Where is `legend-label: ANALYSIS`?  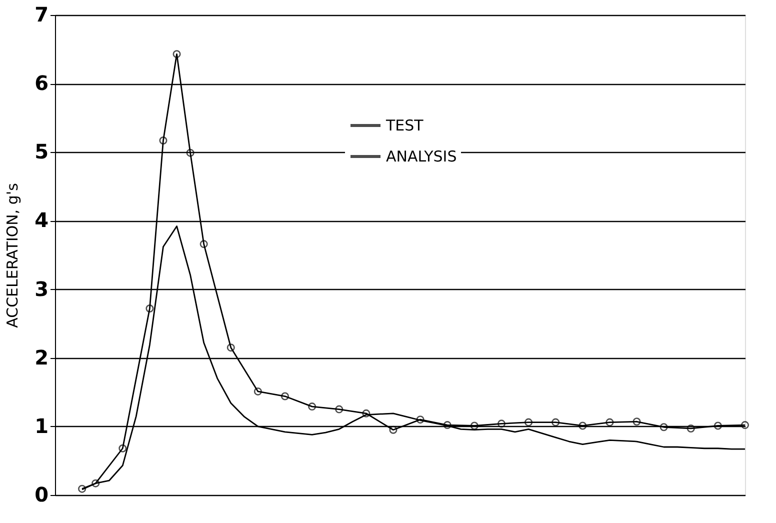 legend-label: ANALYSIS is located at coordinates (421, 157).